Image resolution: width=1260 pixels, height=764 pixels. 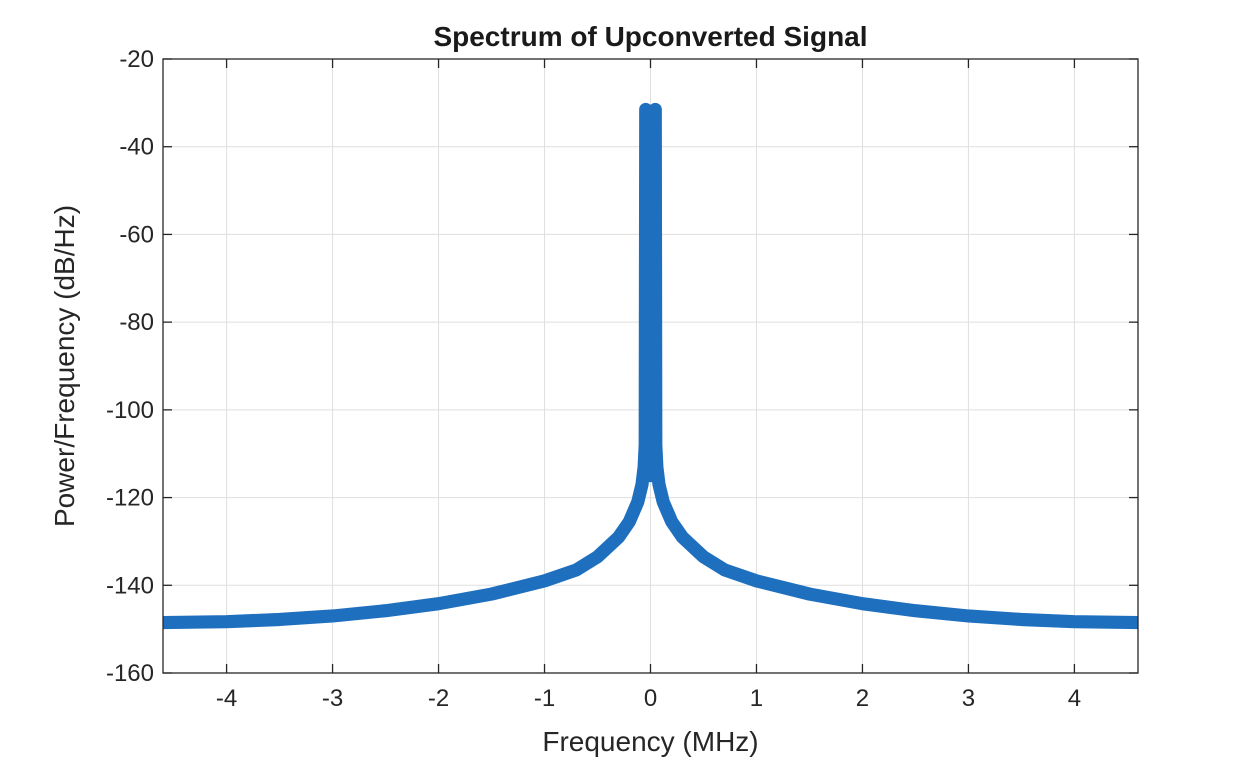 What do you see at coordinates (332, 698) in the screenshot?
I see `x-tick-label: -3` at bounding box center [332, 698].